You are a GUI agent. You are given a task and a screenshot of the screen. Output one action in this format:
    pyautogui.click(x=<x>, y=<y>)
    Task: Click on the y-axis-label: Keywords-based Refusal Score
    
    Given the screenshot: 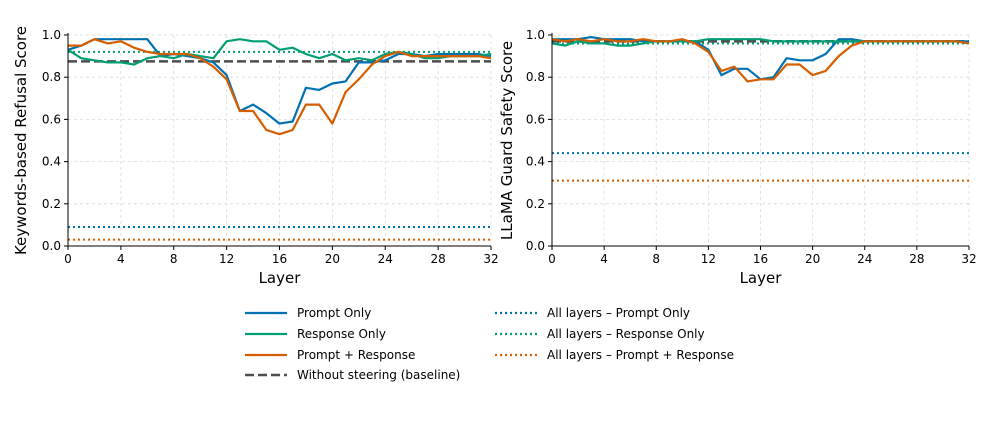 What is the action you would take?
    pyautogui.click(x=21, y=140)
    